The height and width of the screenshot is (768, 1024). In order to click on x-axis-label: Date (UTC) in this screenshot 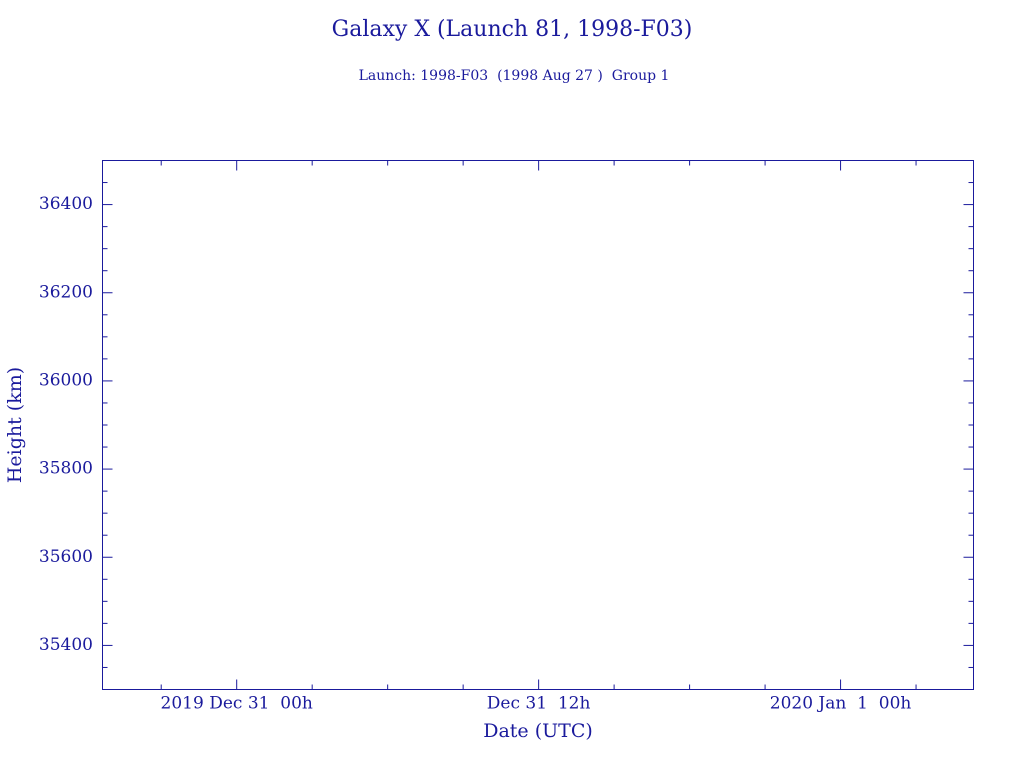, I will do `click(538, 731)`.